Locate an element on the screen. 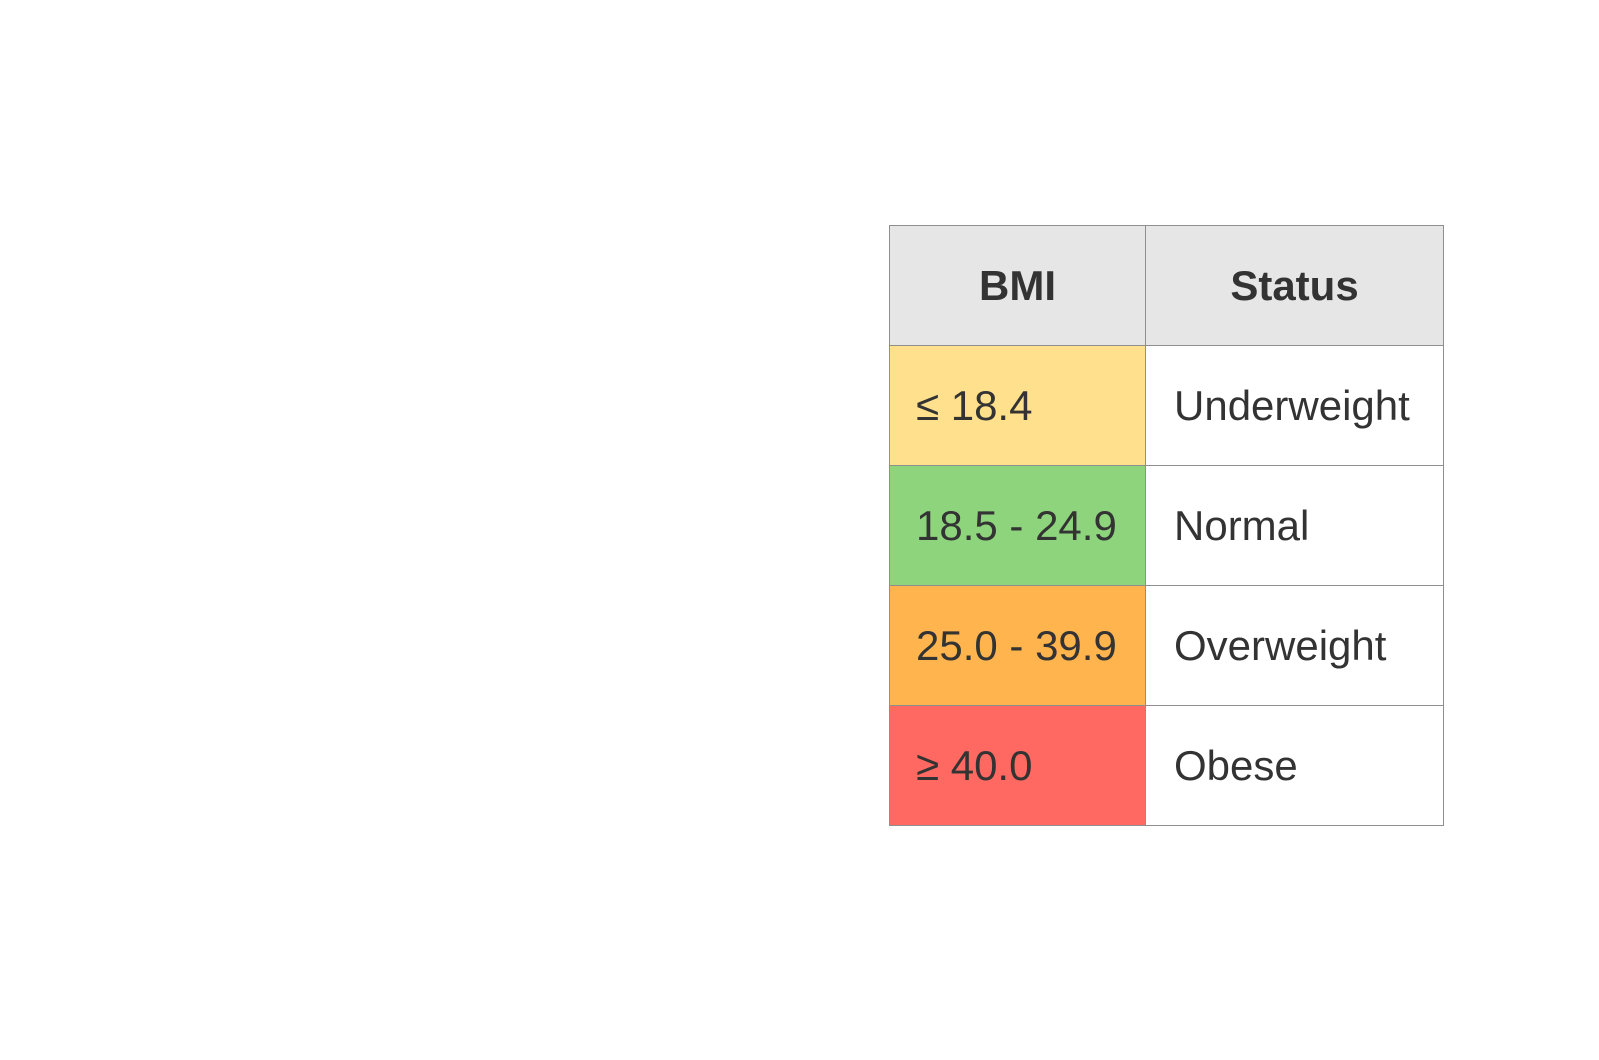  table-row: ≤ 18.4 Underweight is located at coordinates (1166, 405).